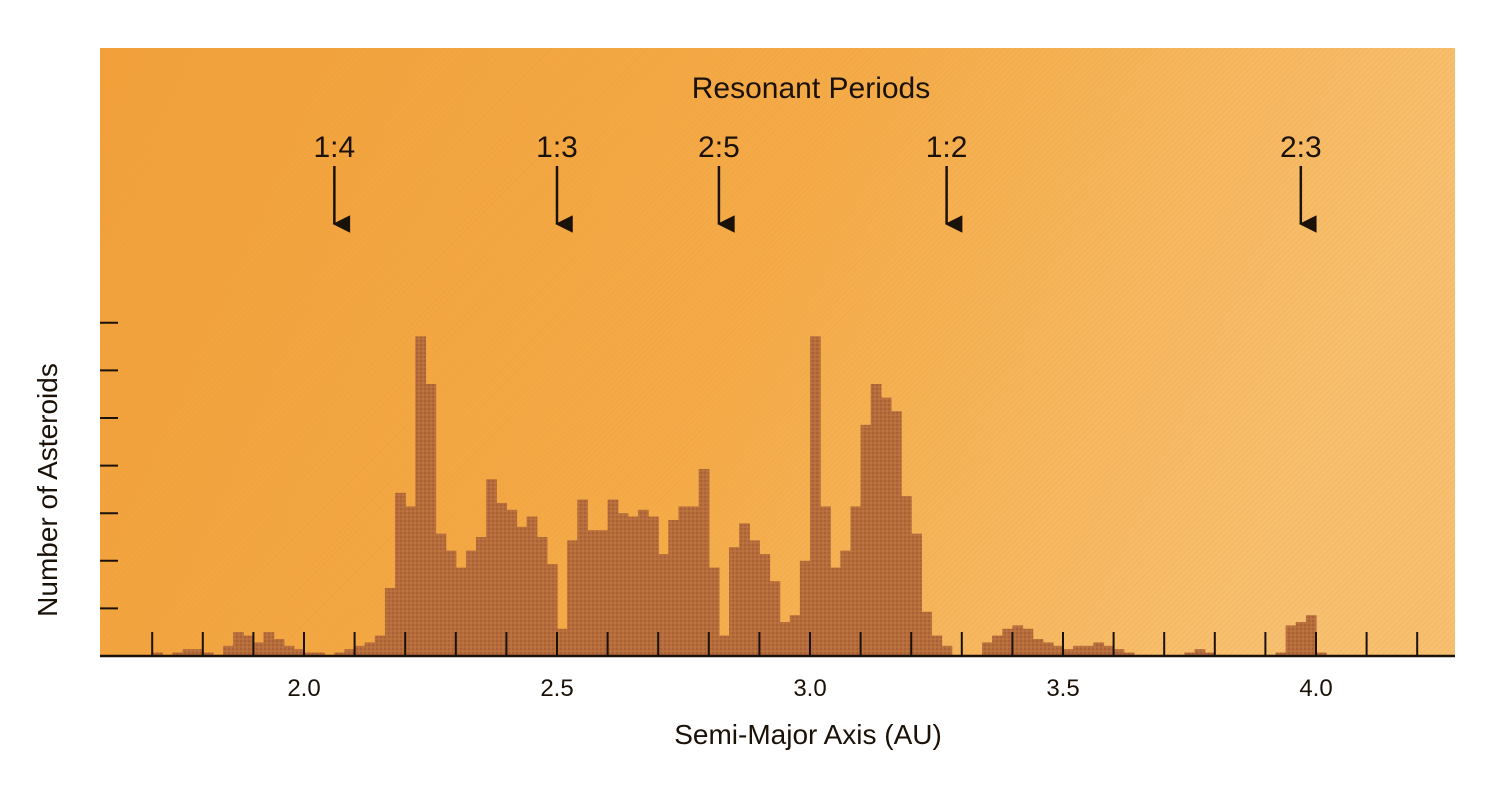 The image size is (1488, 786). I want to click on resonance-label: 2:3, so click(1301, 147).